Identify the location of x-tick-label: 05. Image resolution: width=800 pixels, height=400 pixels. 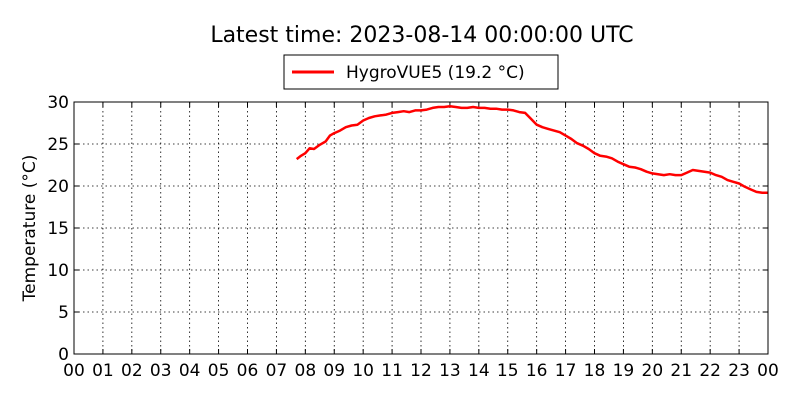
(219, 371).